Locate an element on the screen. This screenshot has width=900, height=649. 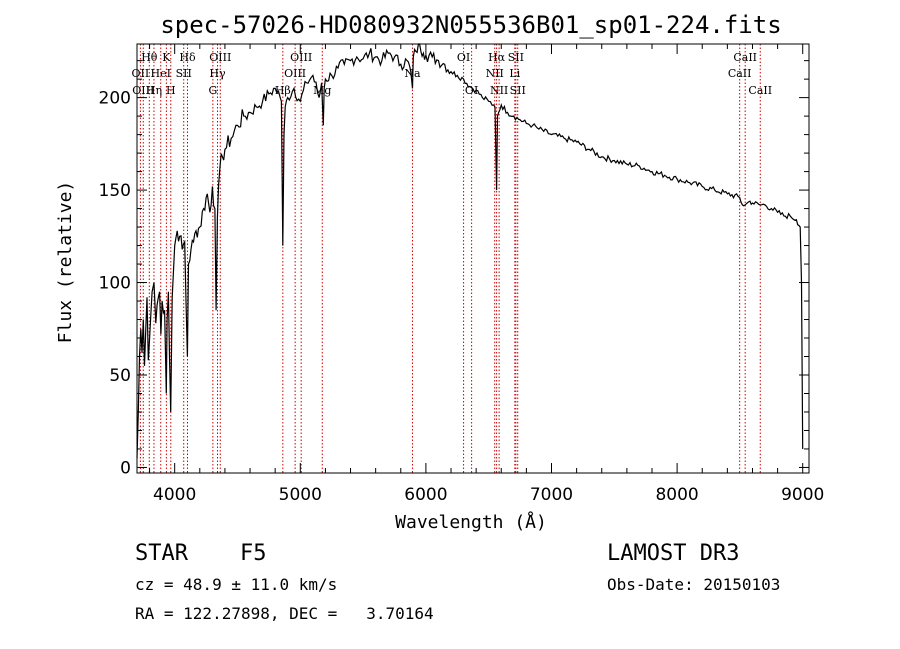
line-label: K is located at coordinates (166, 57).